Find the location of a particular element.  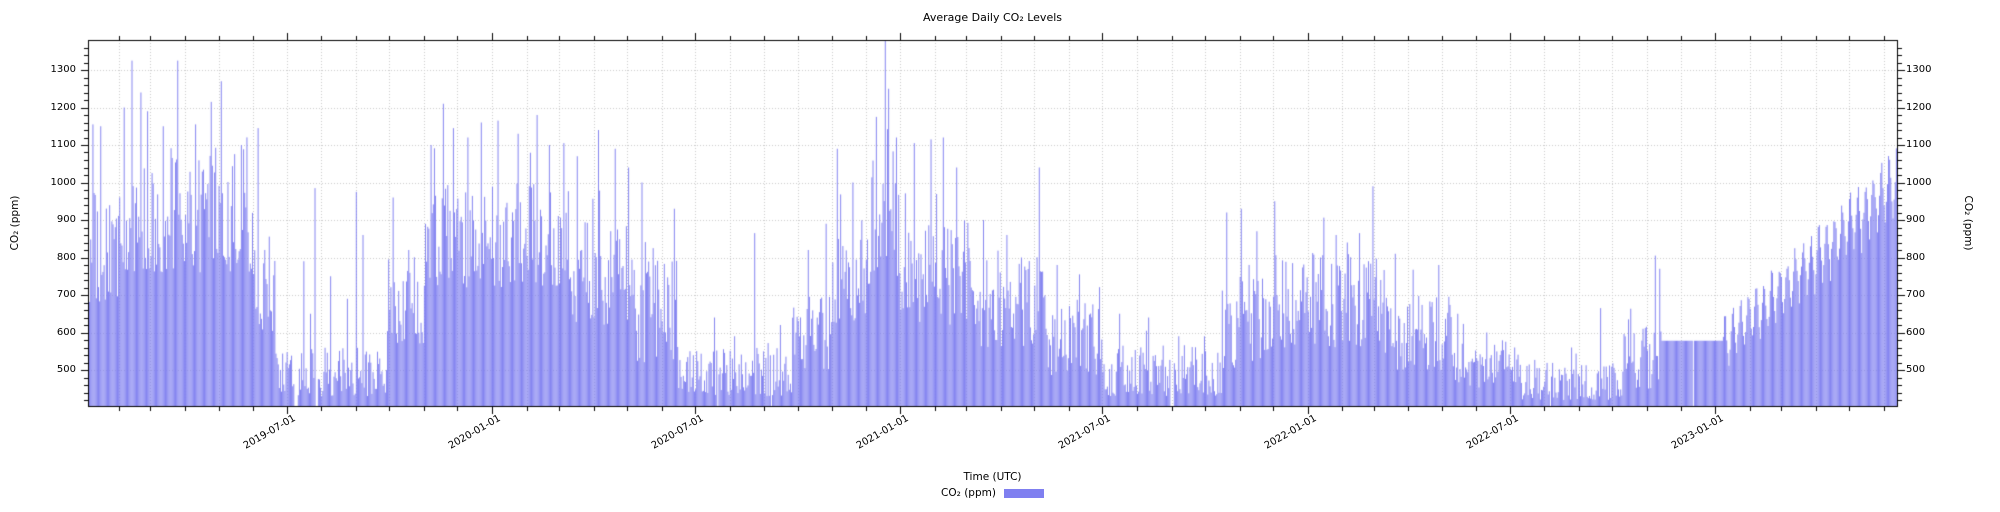

x-axis-label: Time (UTC) is located at coordinates (992, 477).